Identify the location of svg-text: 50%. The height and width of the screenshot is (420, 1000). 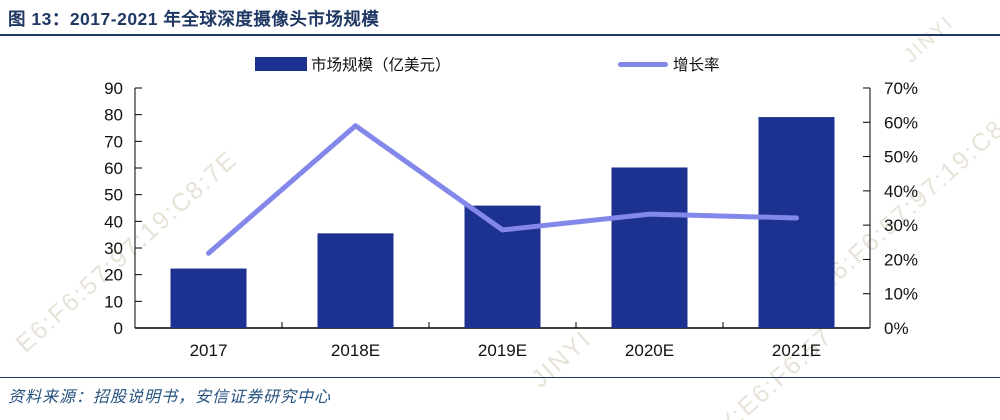
(901, 157).